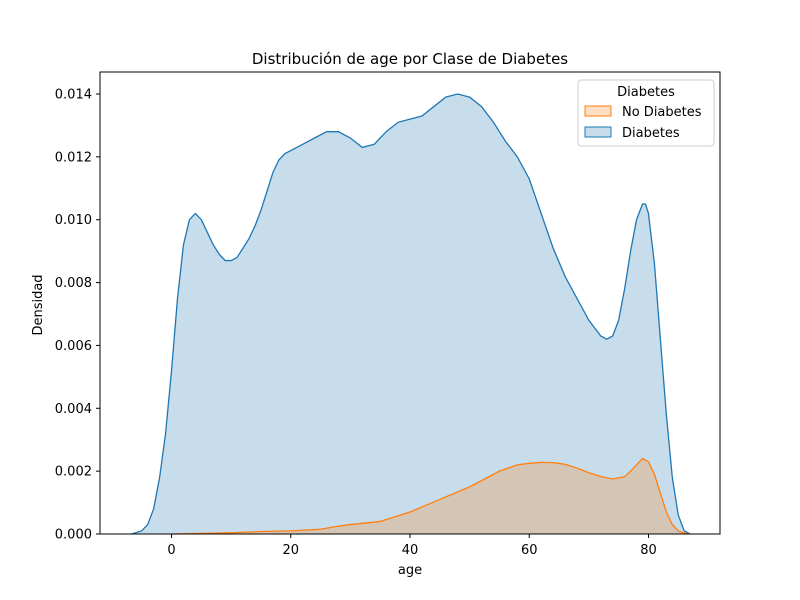 This screenshot has height=600, width=800. I want to click on x-axis-ticks: 0 20 40 60 80, so click(412, 546).